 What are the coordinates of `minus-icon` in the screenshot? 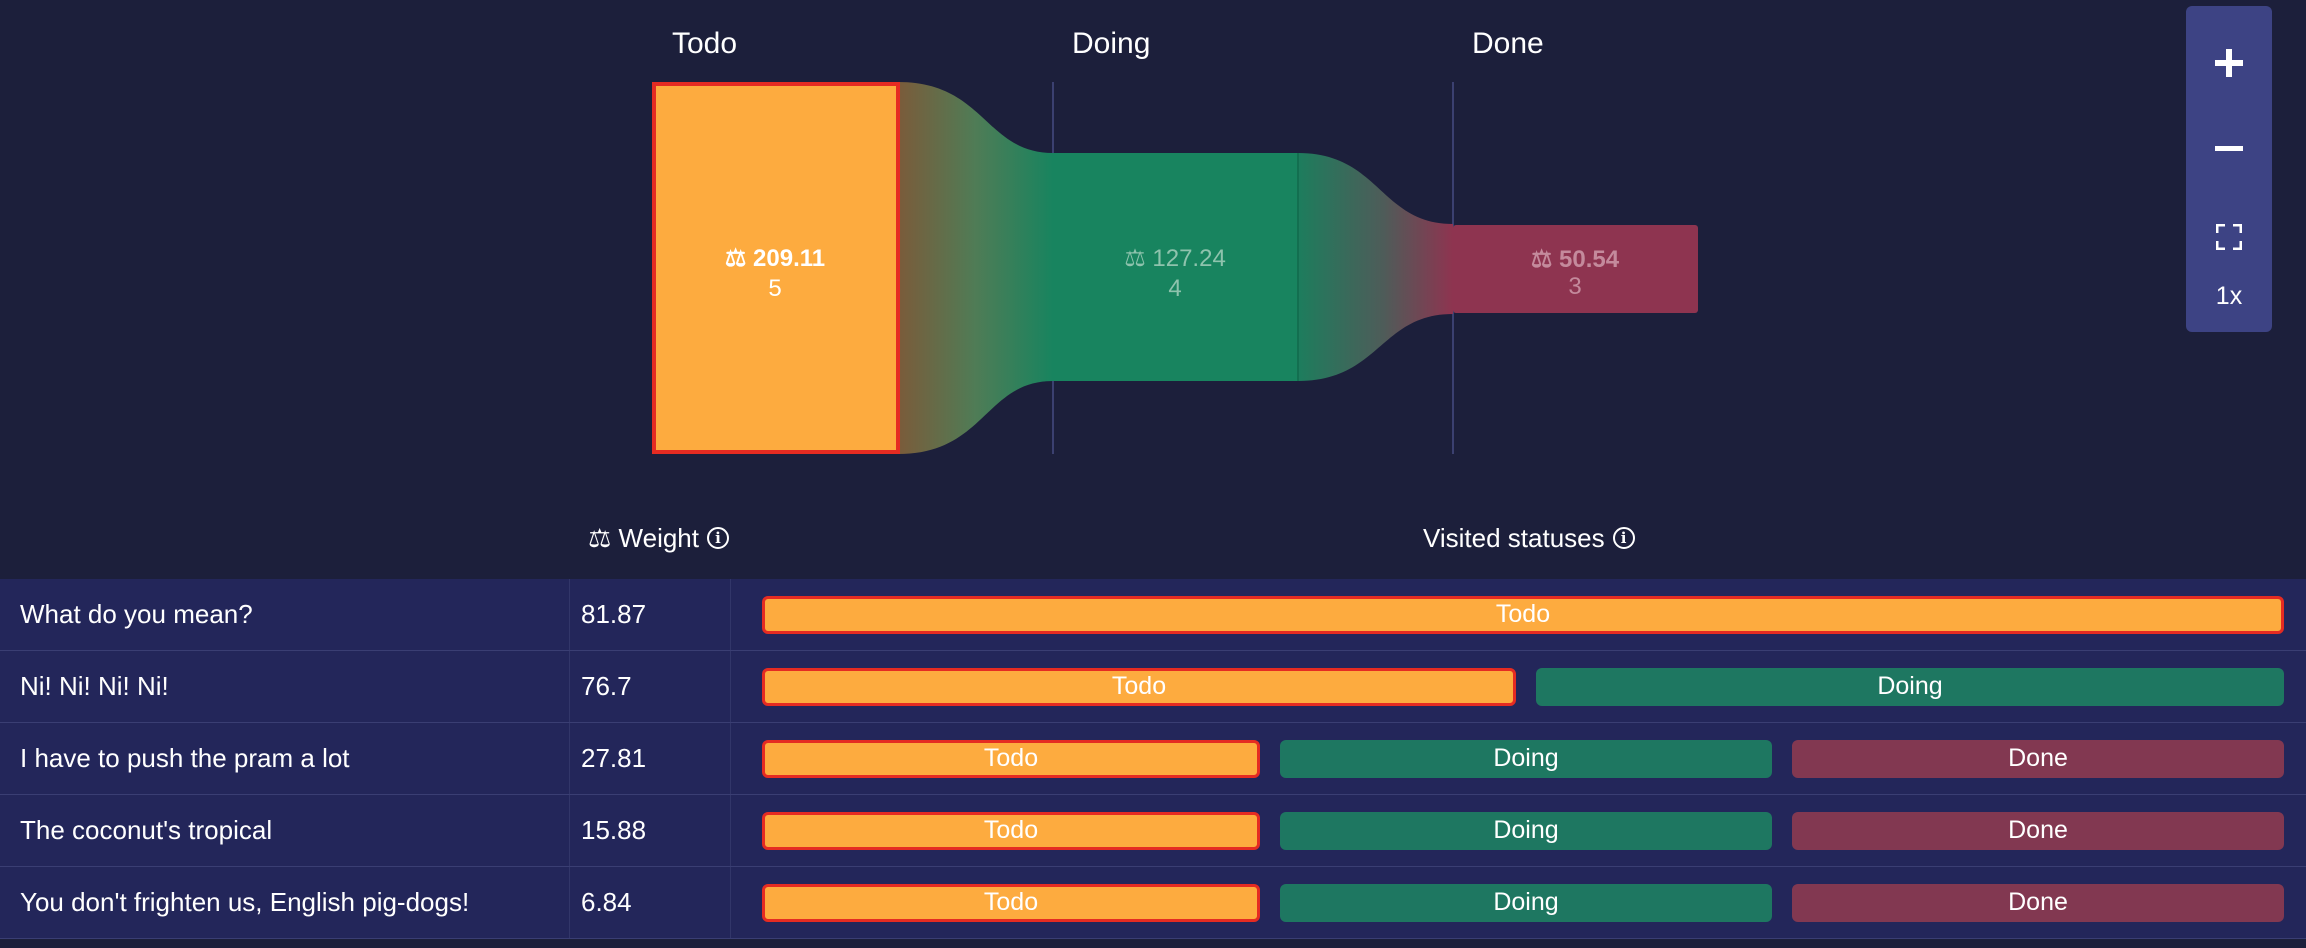 It's located at (2229, 148).